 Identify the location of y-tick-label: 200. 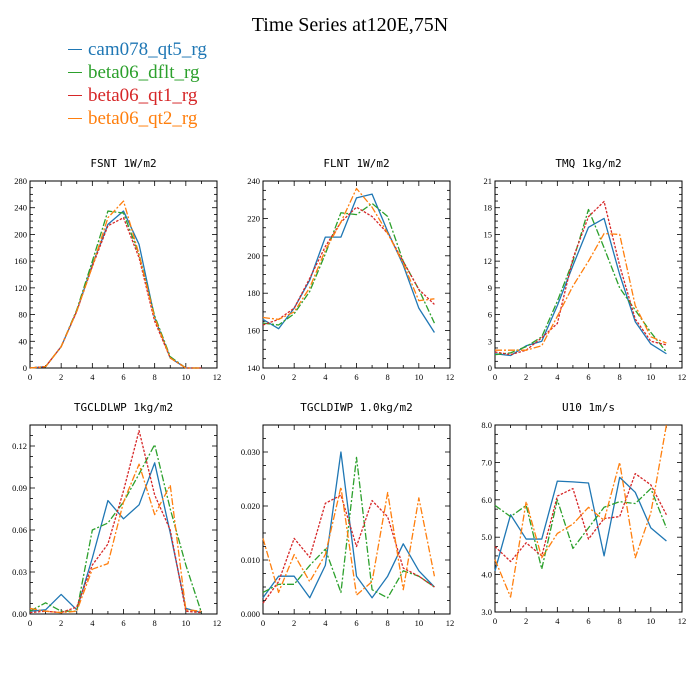
(253, 256).